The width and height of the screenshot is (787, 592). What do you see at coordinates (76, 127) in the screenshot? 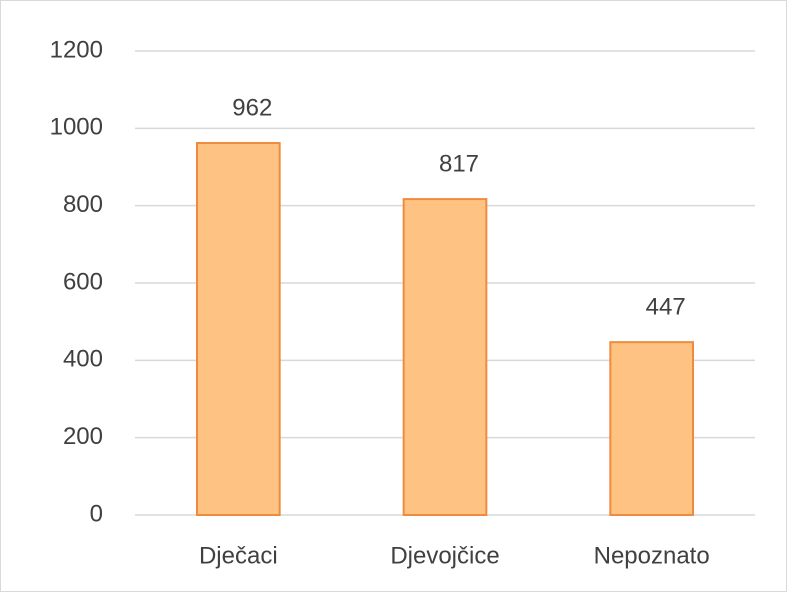
I see `y-tick-label: 1000` at bounding box center [76, 127].